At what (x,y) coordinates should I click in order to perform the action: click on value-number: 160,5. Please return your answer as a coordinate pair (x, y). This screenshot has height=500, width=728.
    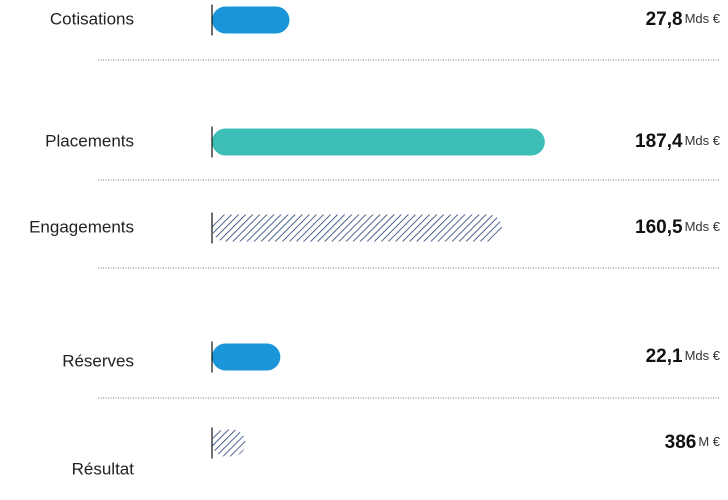
    Looking at the image, I should click on (659, 227).